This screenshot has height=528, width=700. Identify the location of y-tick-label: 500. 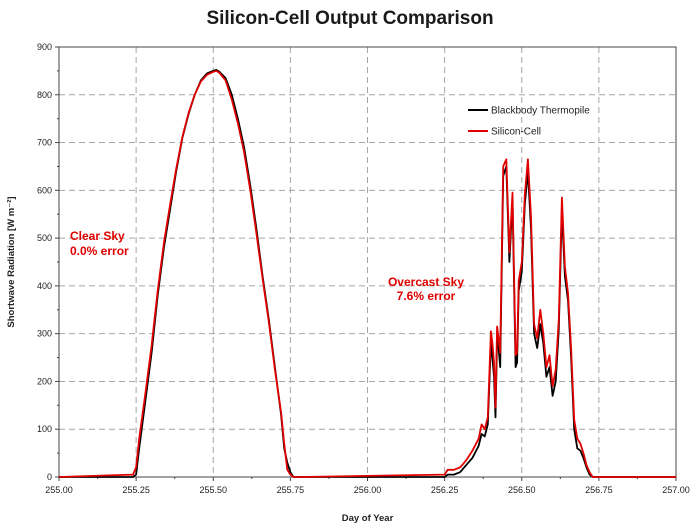
(44, 238).